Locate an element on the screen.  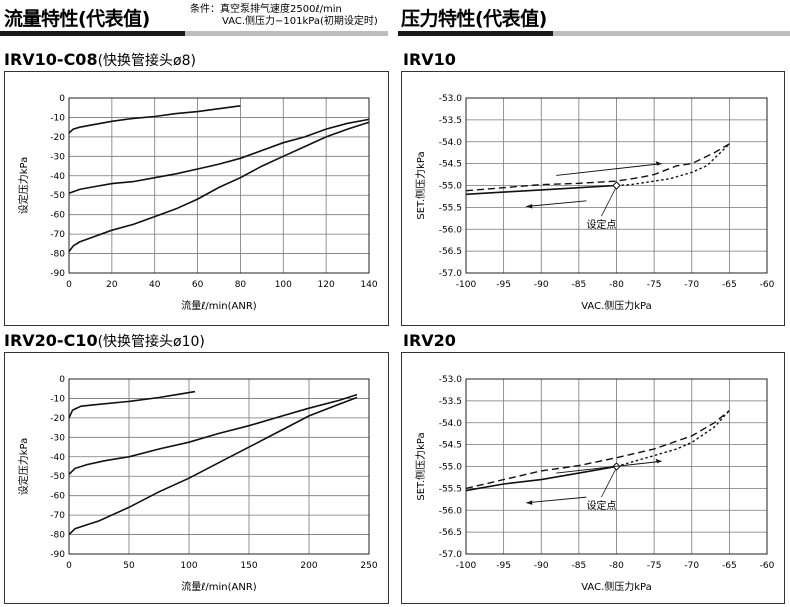
x-tick-label: 250 is located at coordinates (368, 566).